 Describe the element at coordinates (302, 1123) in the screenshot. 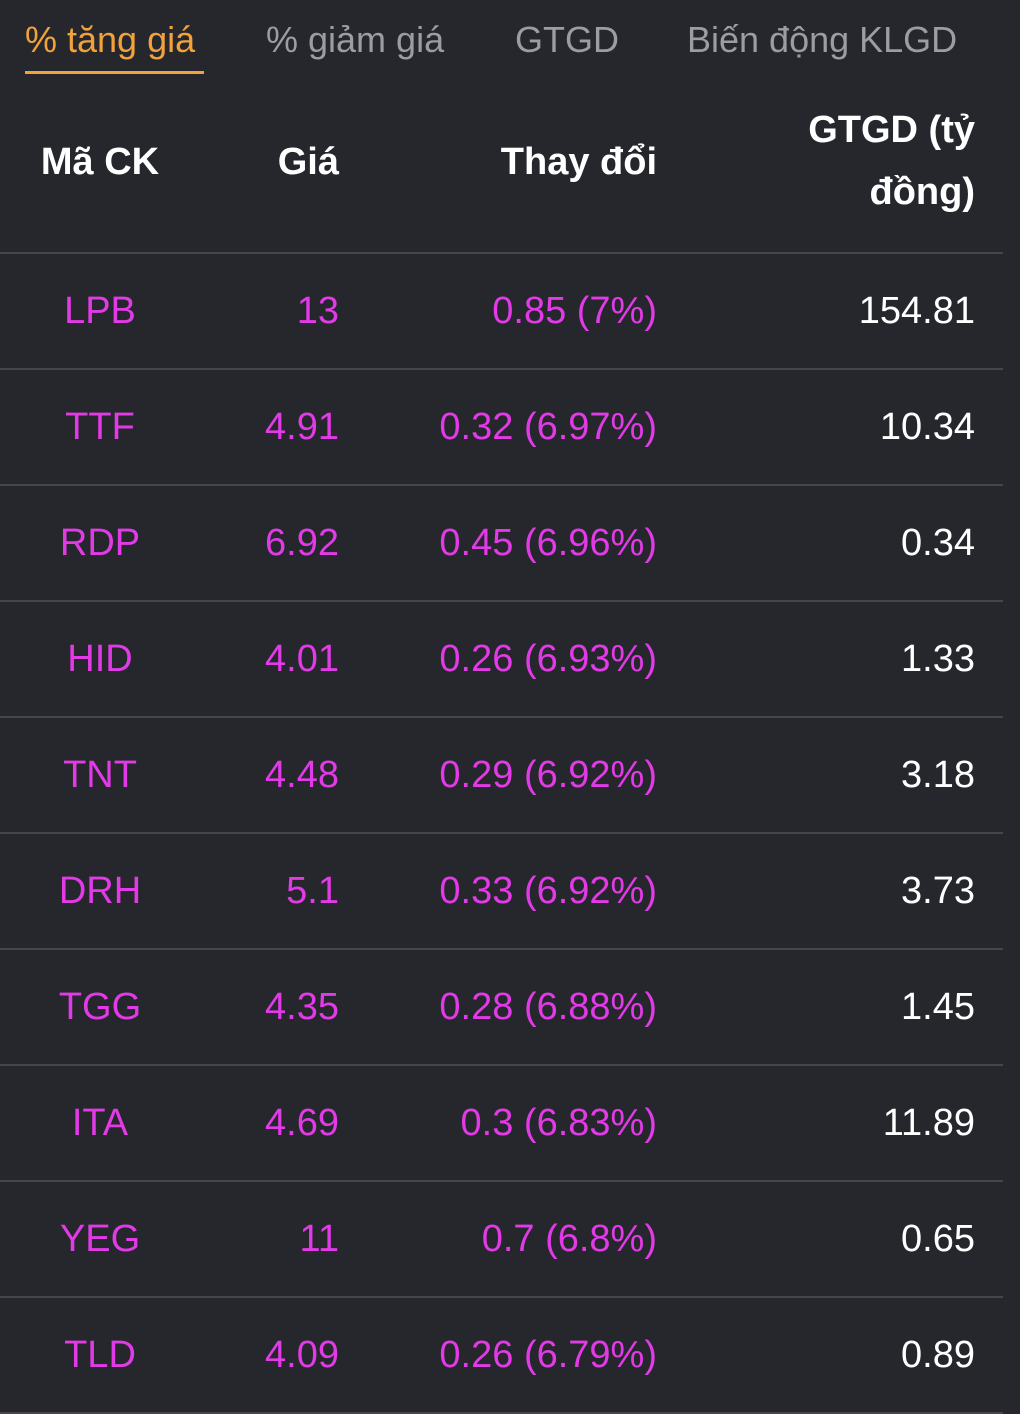

I see `stock-price: 4.69` at that location.